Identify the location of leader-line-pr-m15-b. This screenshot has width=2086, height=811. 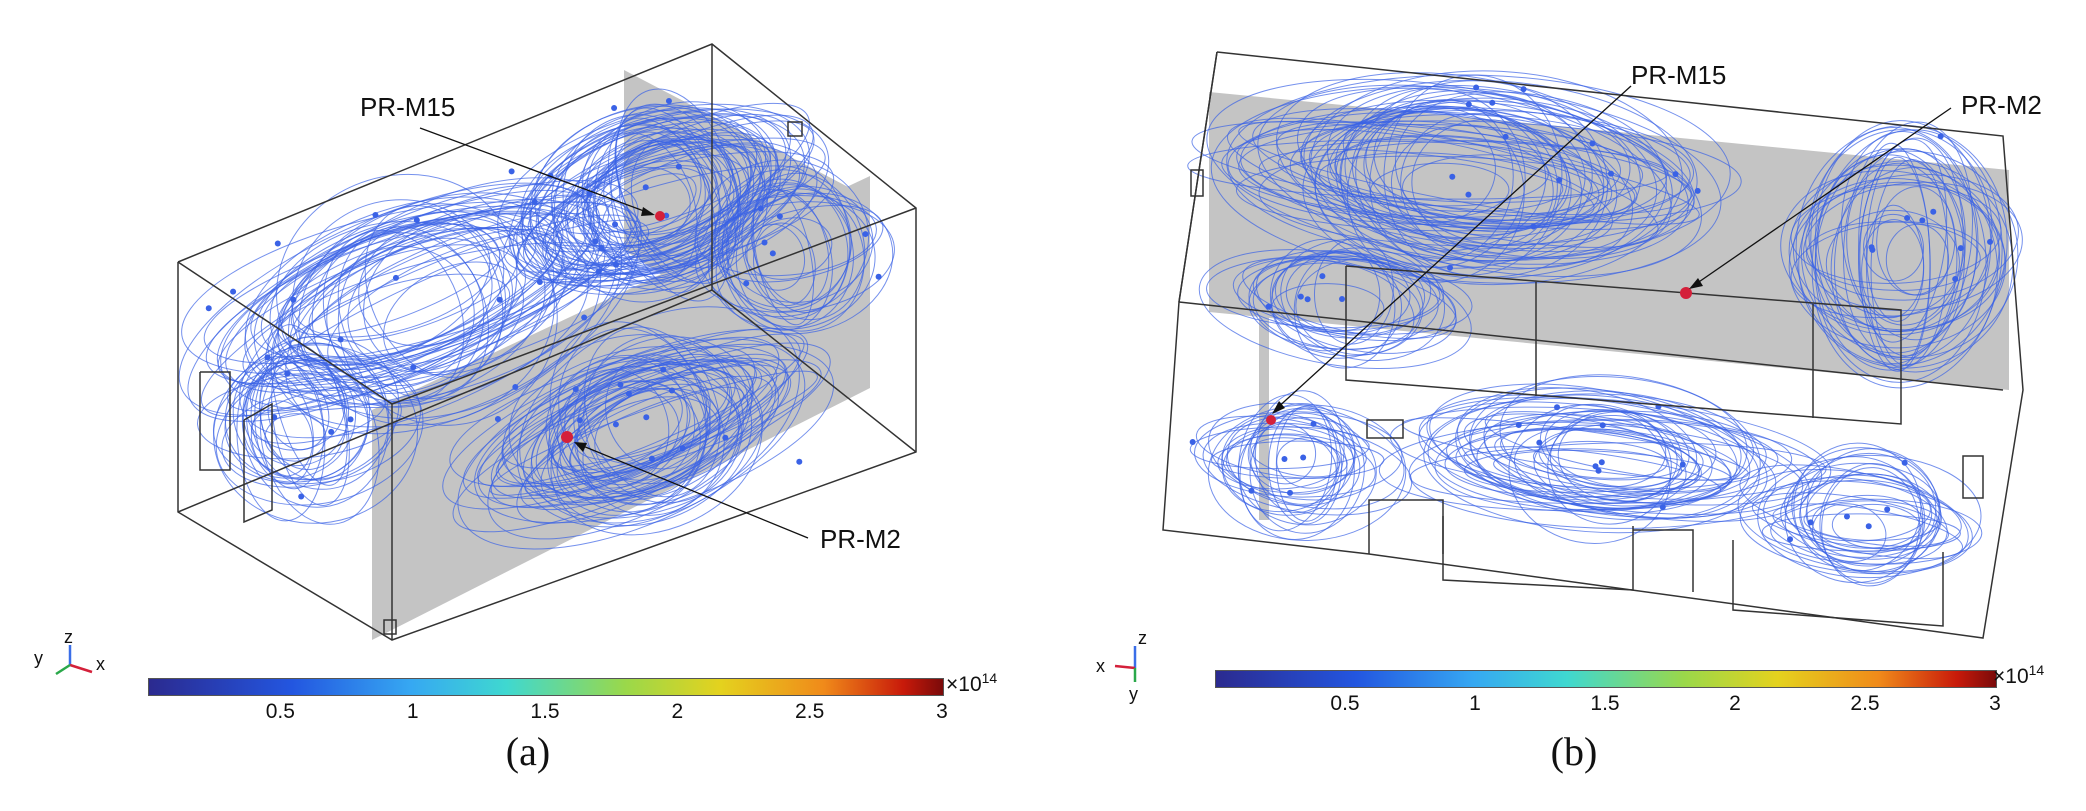
(1453, 248).